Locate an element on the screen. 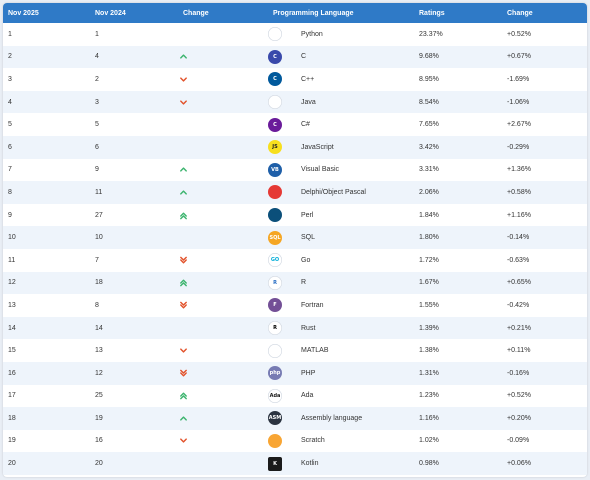  rank-previous: 13 is located at coordinates (99, 351).